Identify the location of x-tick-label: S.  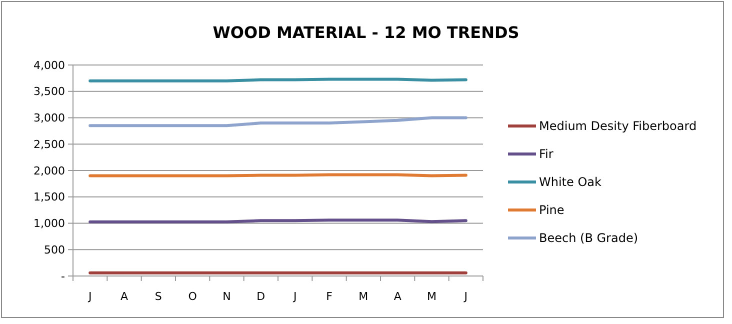
(158, 296).